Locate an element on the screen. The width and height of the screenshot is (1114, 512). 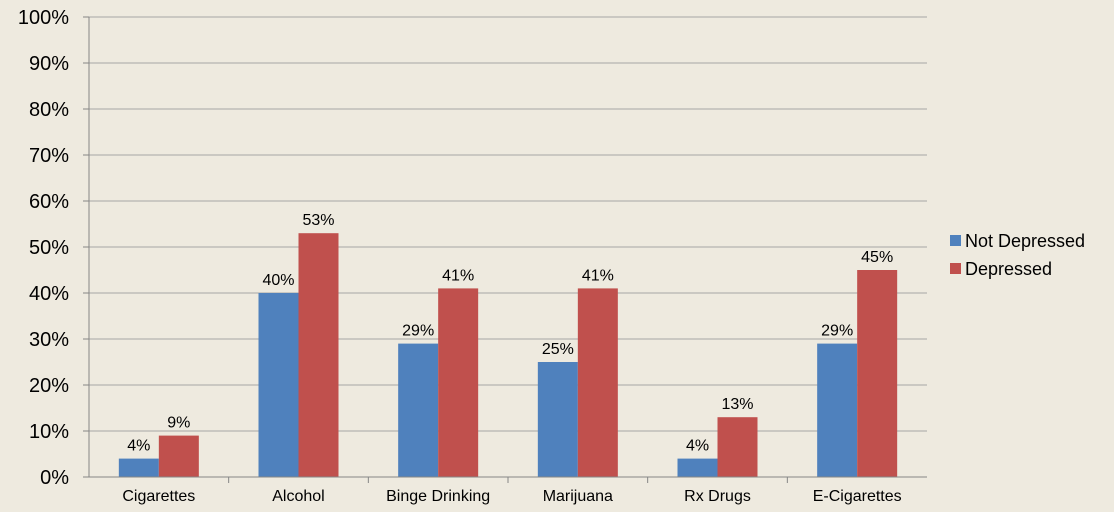
y-tick-label: 20% is located at coordinates (49, 386).